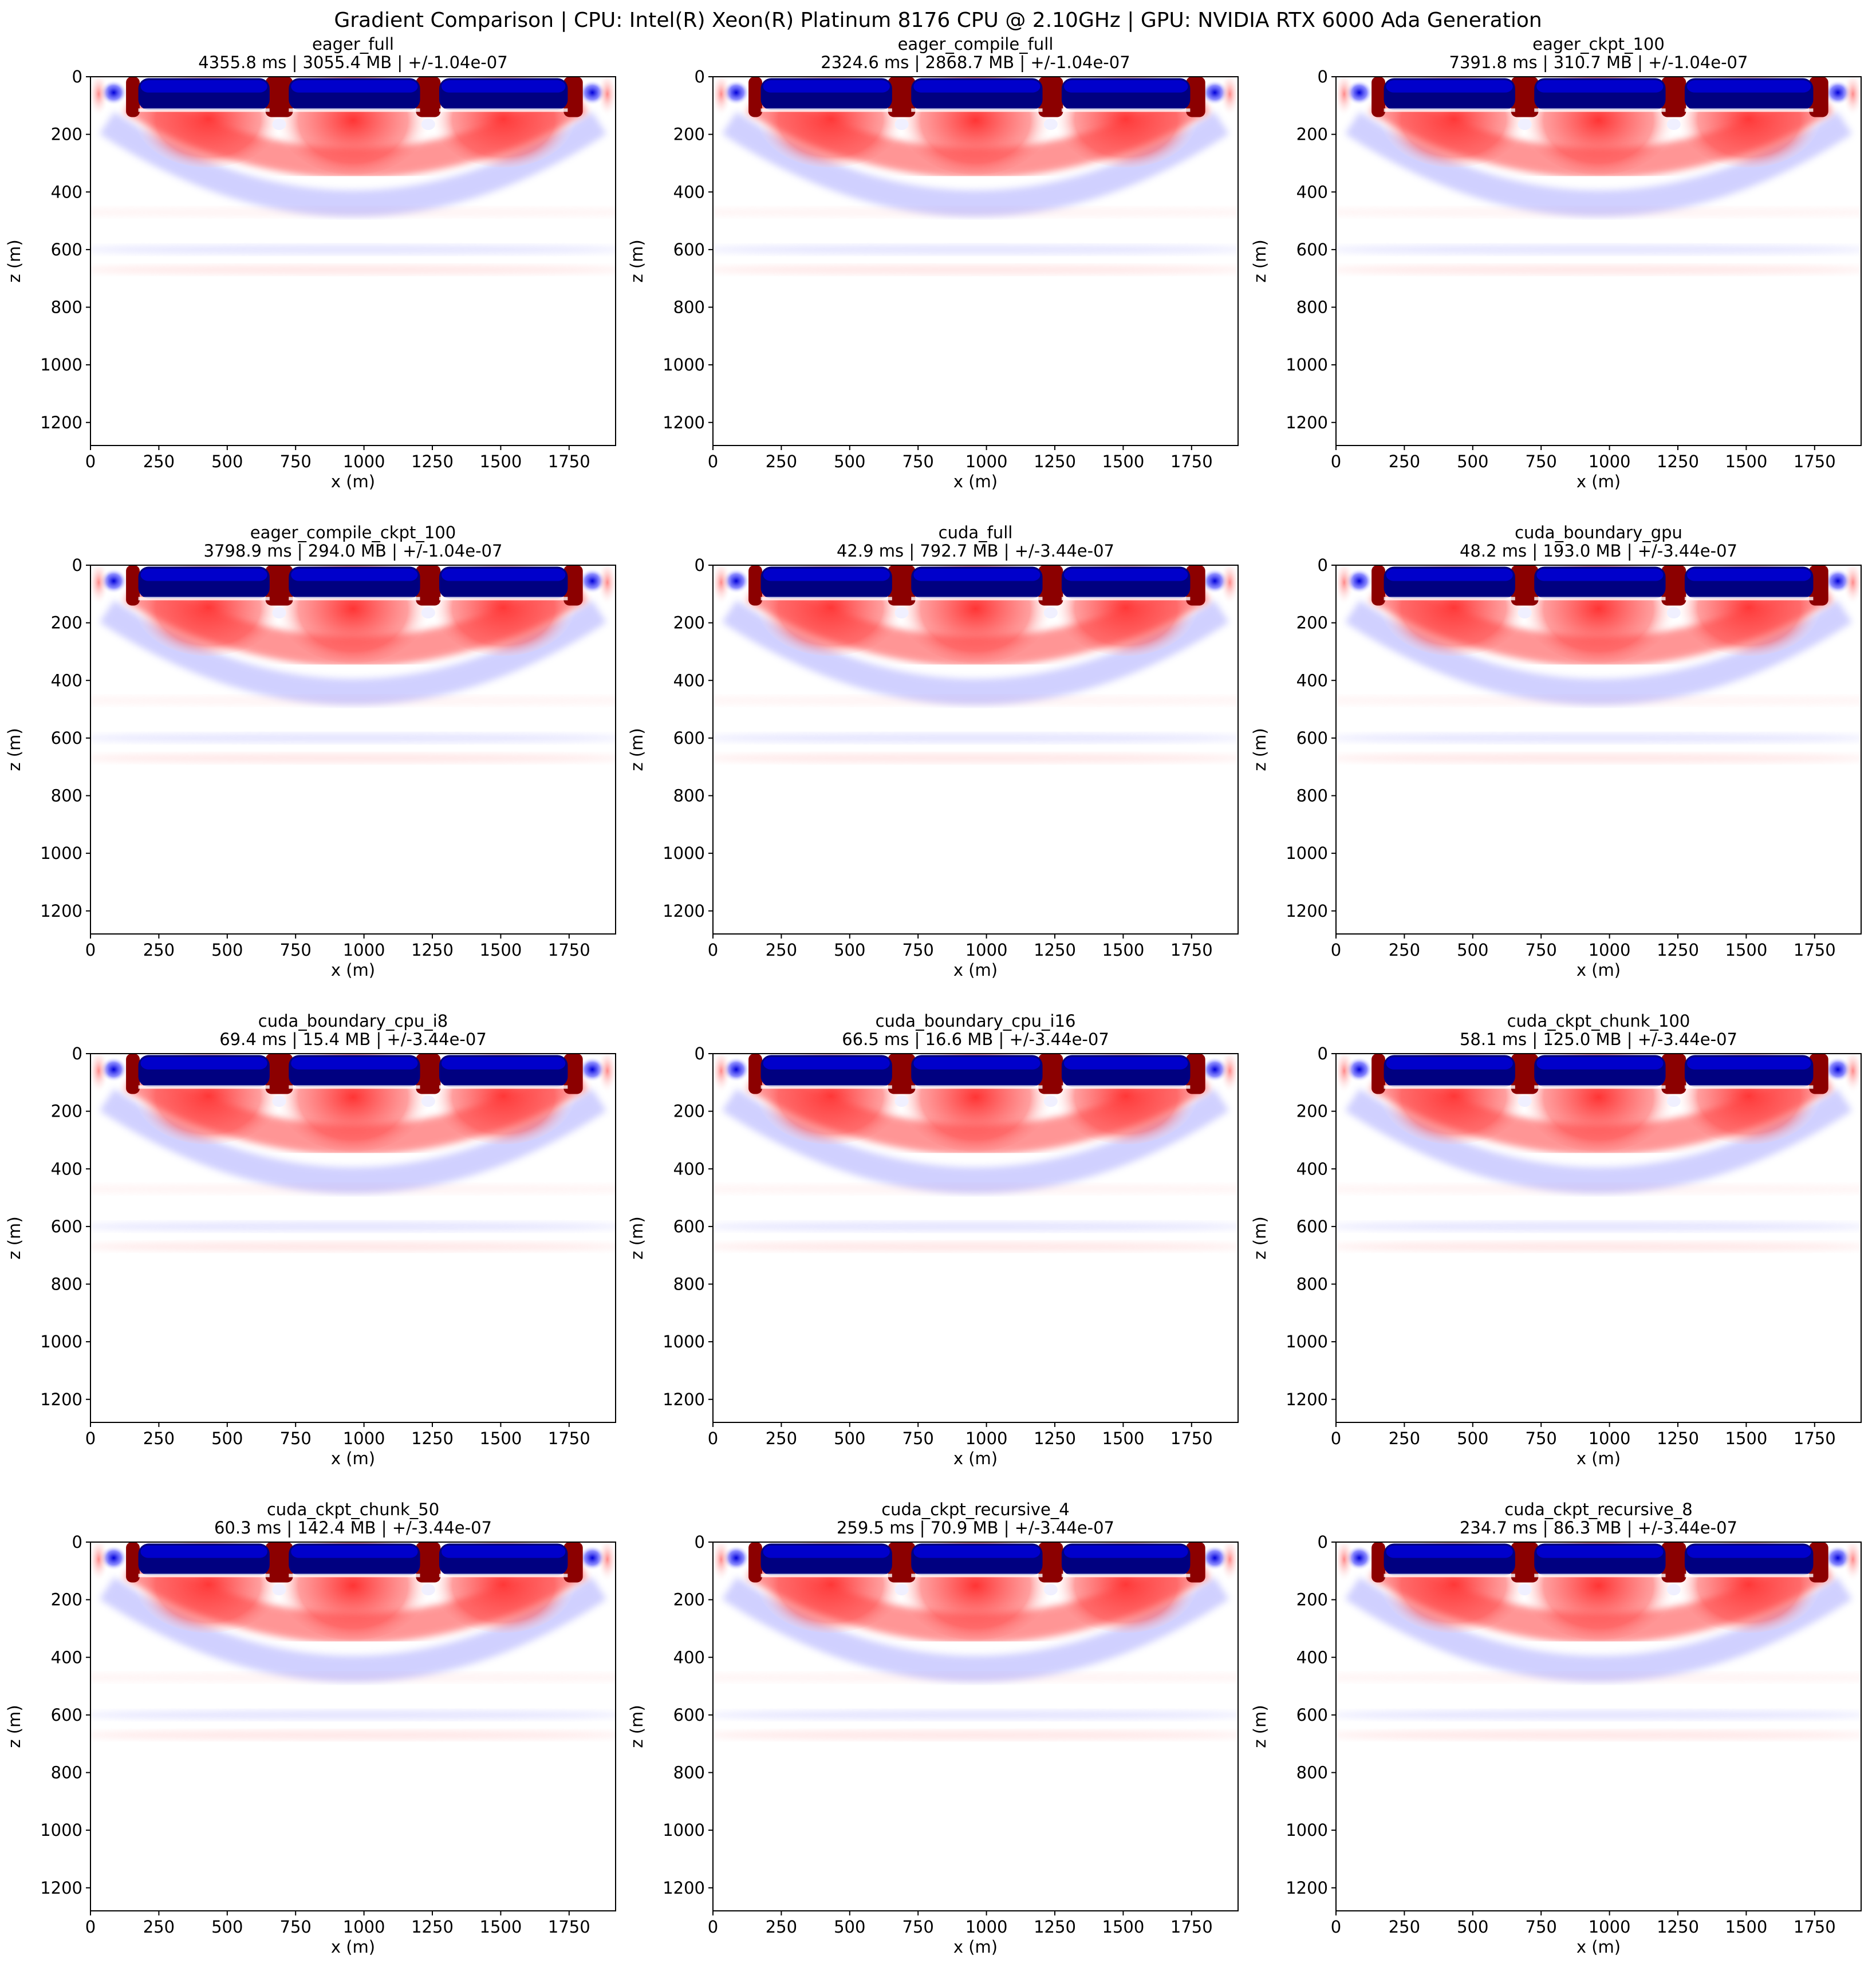  What do you see at coordinates (1598, 1528) in the screenshot?
I see `panel-subtitle: 234.7 ms | 86.3 MB | +/-3.44e-07` at bounding box center [1598, 1528].